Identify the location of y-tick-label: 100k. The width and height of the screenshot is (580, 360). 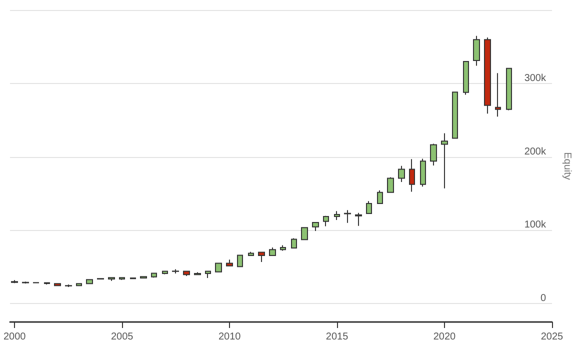
(535, 225).